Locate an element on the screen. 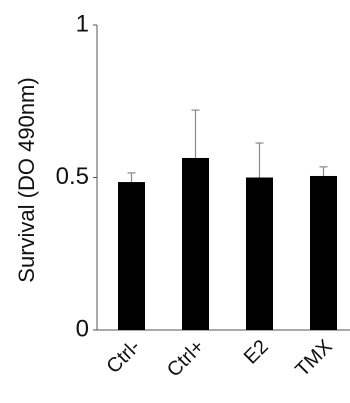  y-axis-label: Survival (DO 490nm) is located at coordinates (26, 179).